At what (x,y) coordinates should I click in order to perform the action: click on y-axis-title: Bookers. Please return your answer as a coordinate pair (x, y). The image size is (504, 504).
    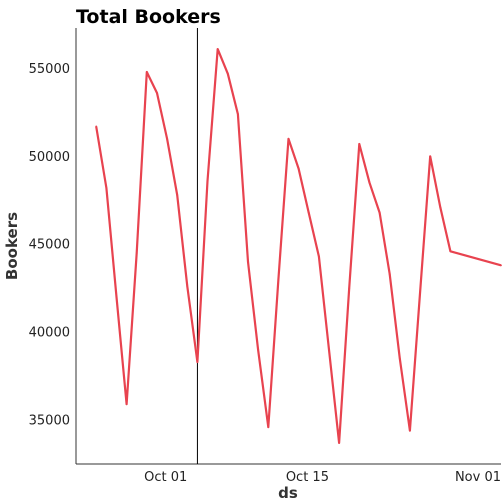
    Looking at the image, I should click on (12, 246).